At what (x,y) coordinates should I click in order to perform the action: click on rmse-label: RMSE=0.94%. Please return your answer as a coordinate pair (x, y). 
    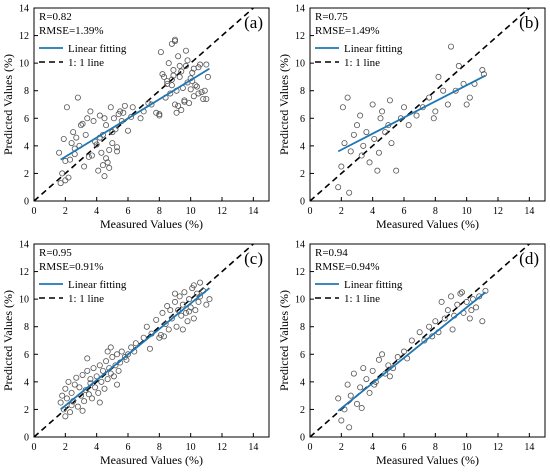
    Looking at the image, I should click on (347, 267).